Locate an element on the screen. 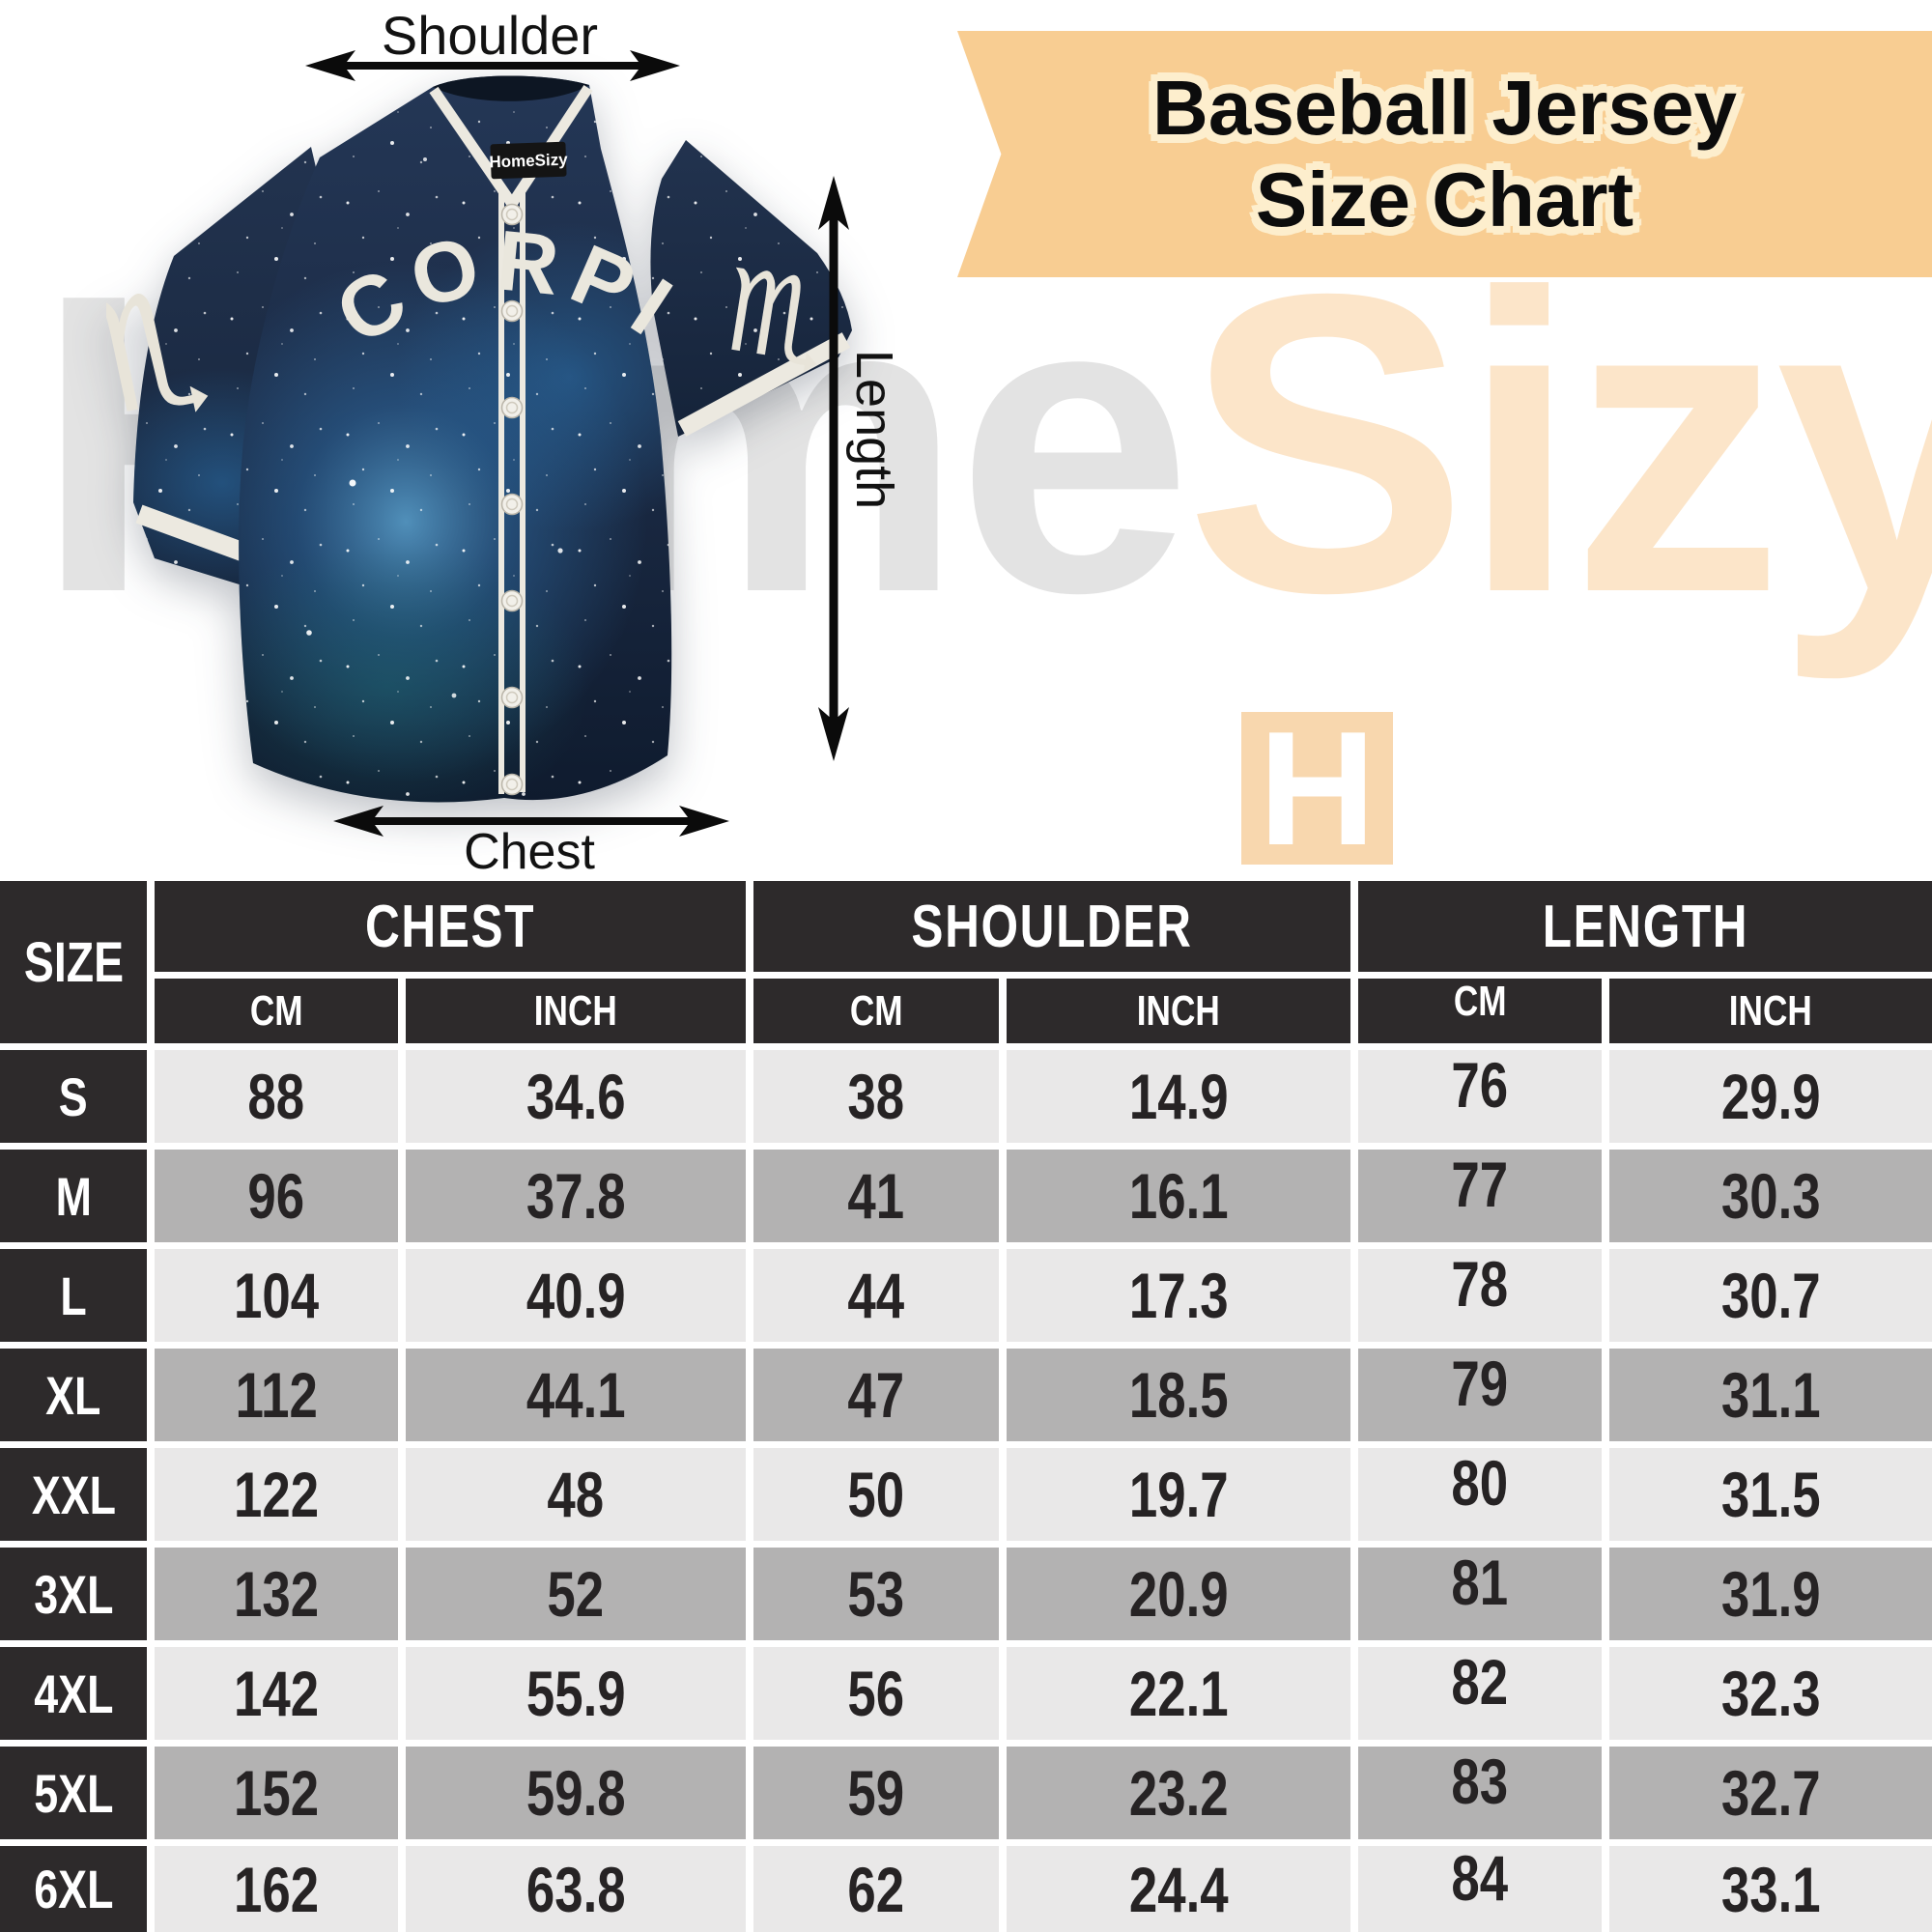 This screenshot has height=1932, width=1932. size-header: SIZE is located at coordinates (73, 962).